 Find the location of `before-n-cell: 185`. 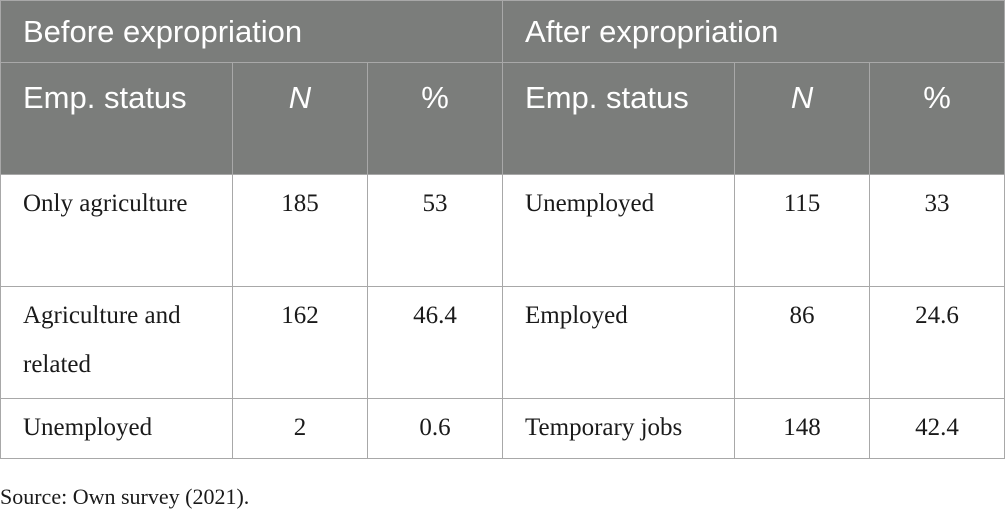

before-n-cell: 185 is located at coordinates (300, 230).